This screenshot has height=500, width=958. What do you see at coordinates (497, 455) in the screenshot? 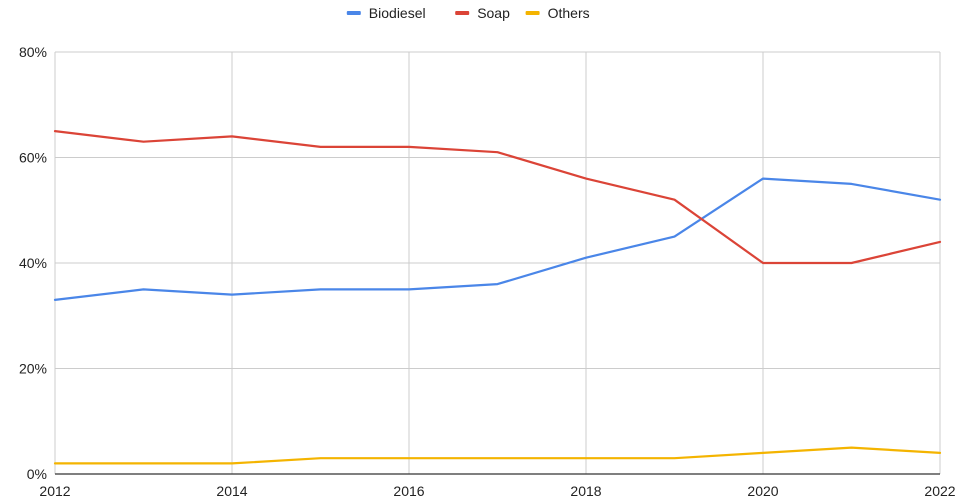
I see `series-line-others` at bounding box center [497, 455].